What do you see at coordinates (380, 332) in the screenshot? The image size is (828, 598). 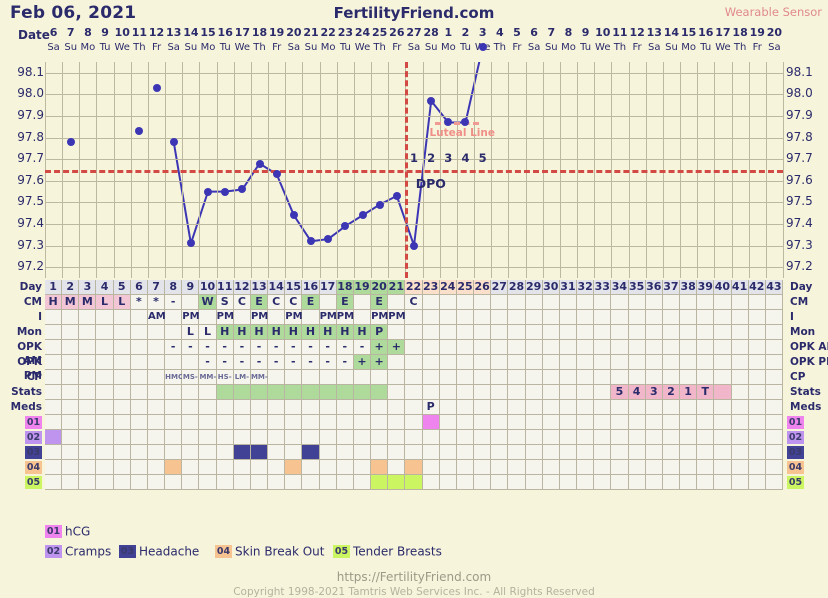 I see `monitor-cell: P` at bounding box center [380, 332].